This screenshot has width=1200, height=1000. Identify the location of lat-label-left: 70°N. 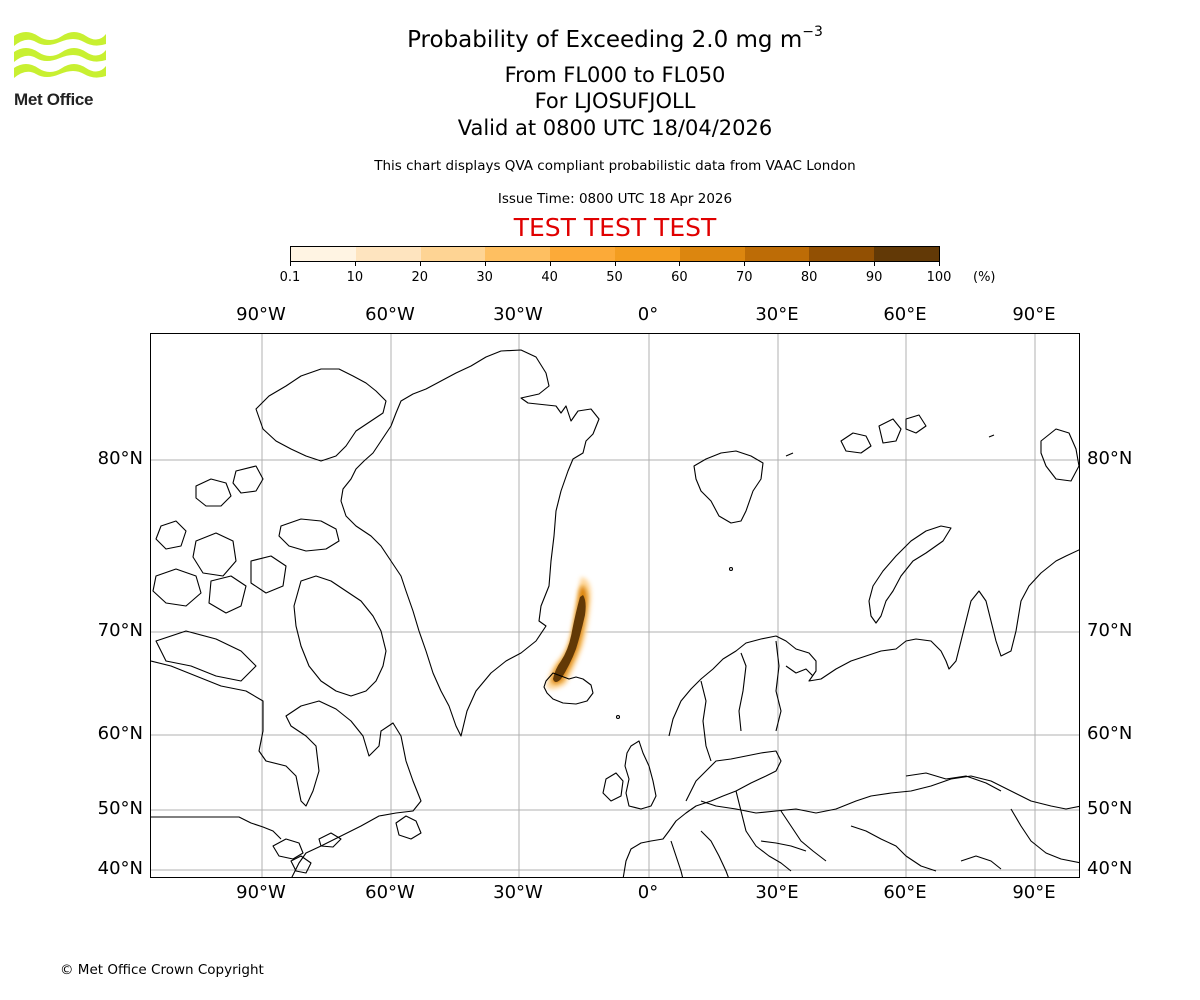
(120, 630).